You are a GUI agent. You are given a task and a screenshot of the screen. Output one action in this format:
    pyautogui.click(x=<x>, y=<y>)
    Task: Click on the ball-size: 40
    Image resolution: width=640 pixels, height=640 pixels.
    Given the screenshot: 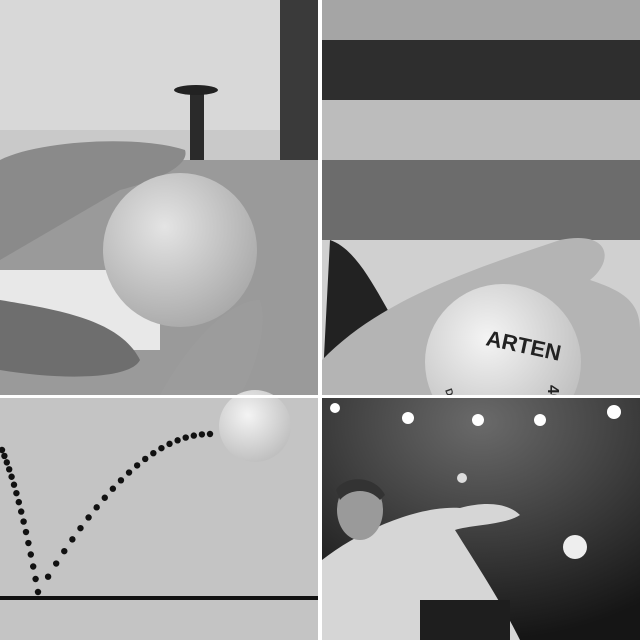 What is the action you would take?
    pyautogui.click(x=552, y=394)
    